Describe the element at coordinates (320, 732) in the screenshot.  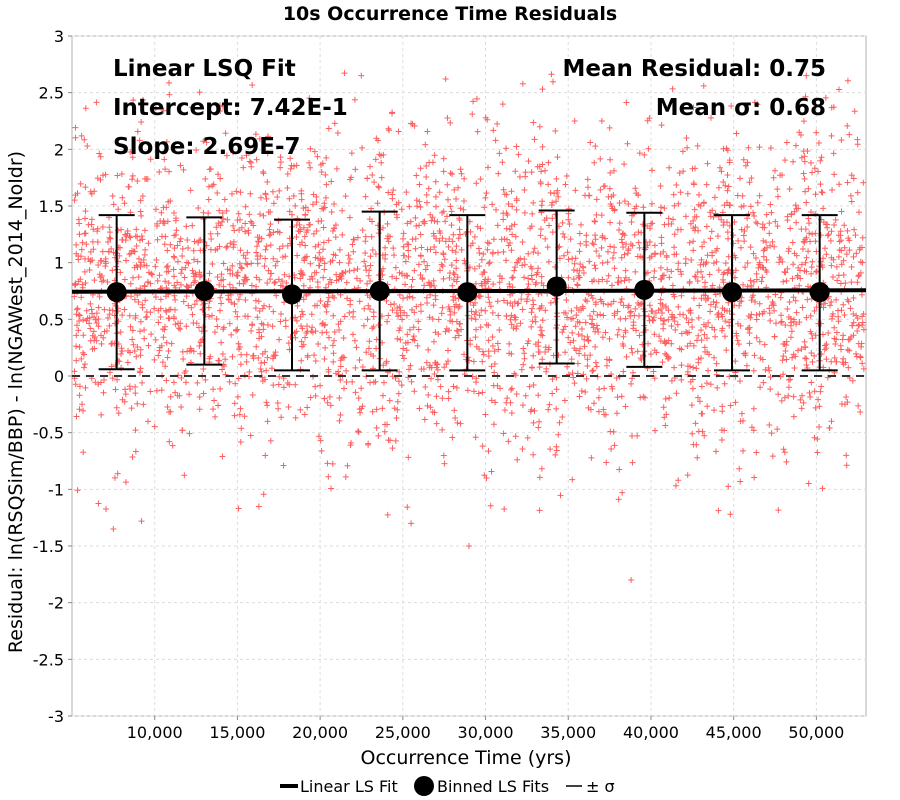
I see `x-tick-label: 20,000` at that location.